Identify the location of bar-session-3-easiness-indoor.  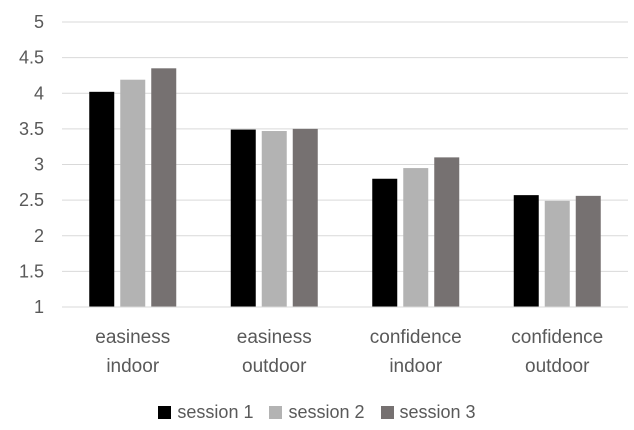
(164, 187).